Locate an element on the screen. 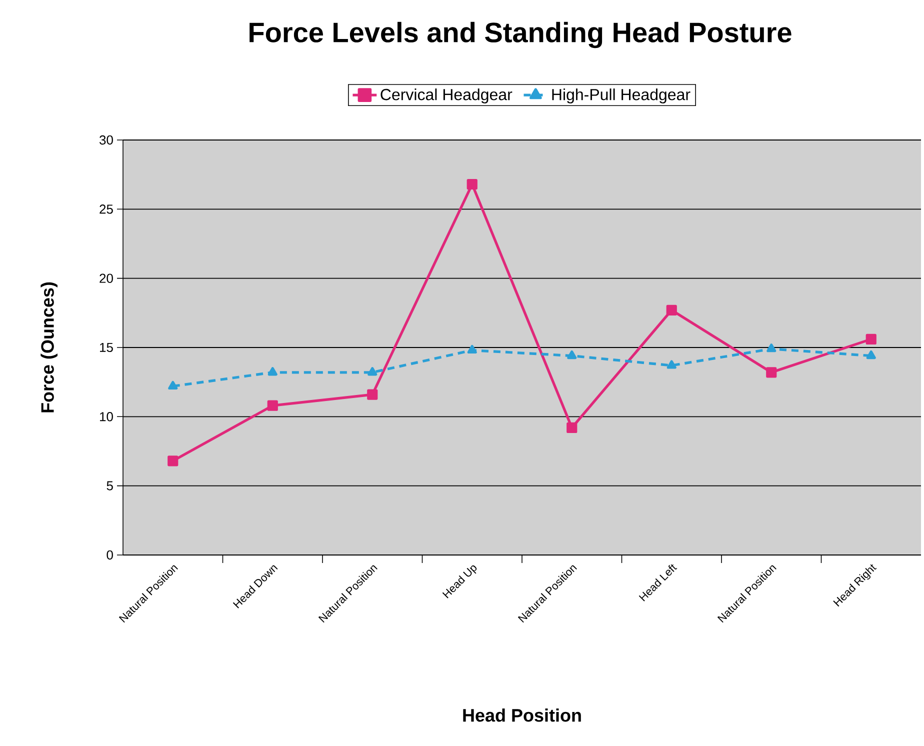 The width and height of the screenshot is (924, 746). y-tick-label: 20 is located at coordinates (106, 278).